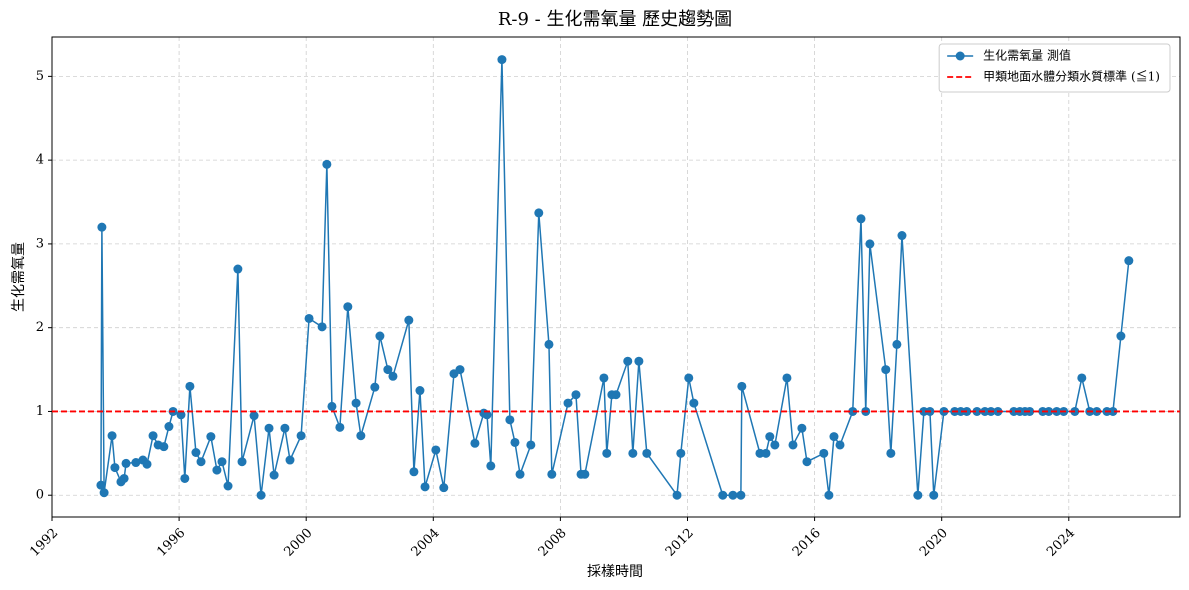  What do you see at coordinates (1027, 55) in the screenshot?
I see `legend-label: 生化需氧量 測值` at bounding box center [1027, 55].